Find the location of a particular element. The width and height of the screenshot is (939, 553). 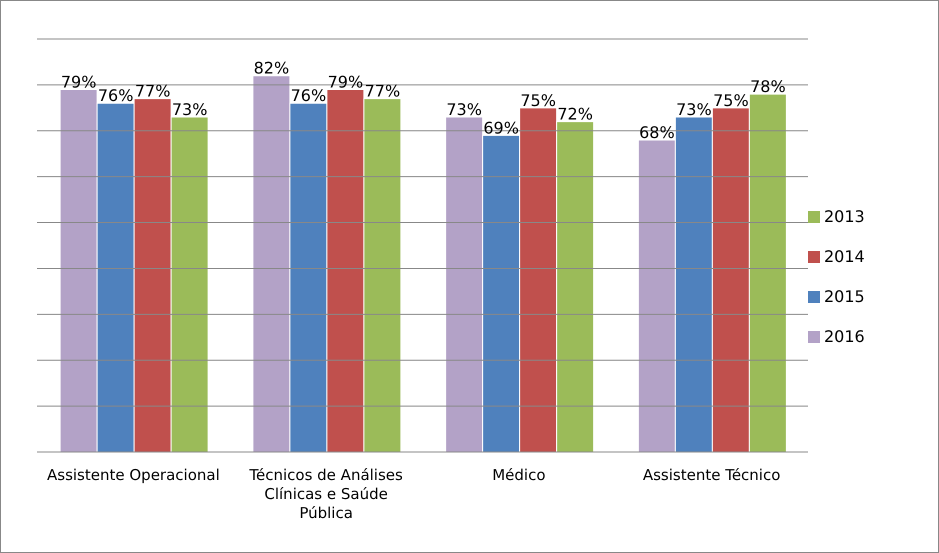

data-label: 69% is located at coordinates (501, 128).